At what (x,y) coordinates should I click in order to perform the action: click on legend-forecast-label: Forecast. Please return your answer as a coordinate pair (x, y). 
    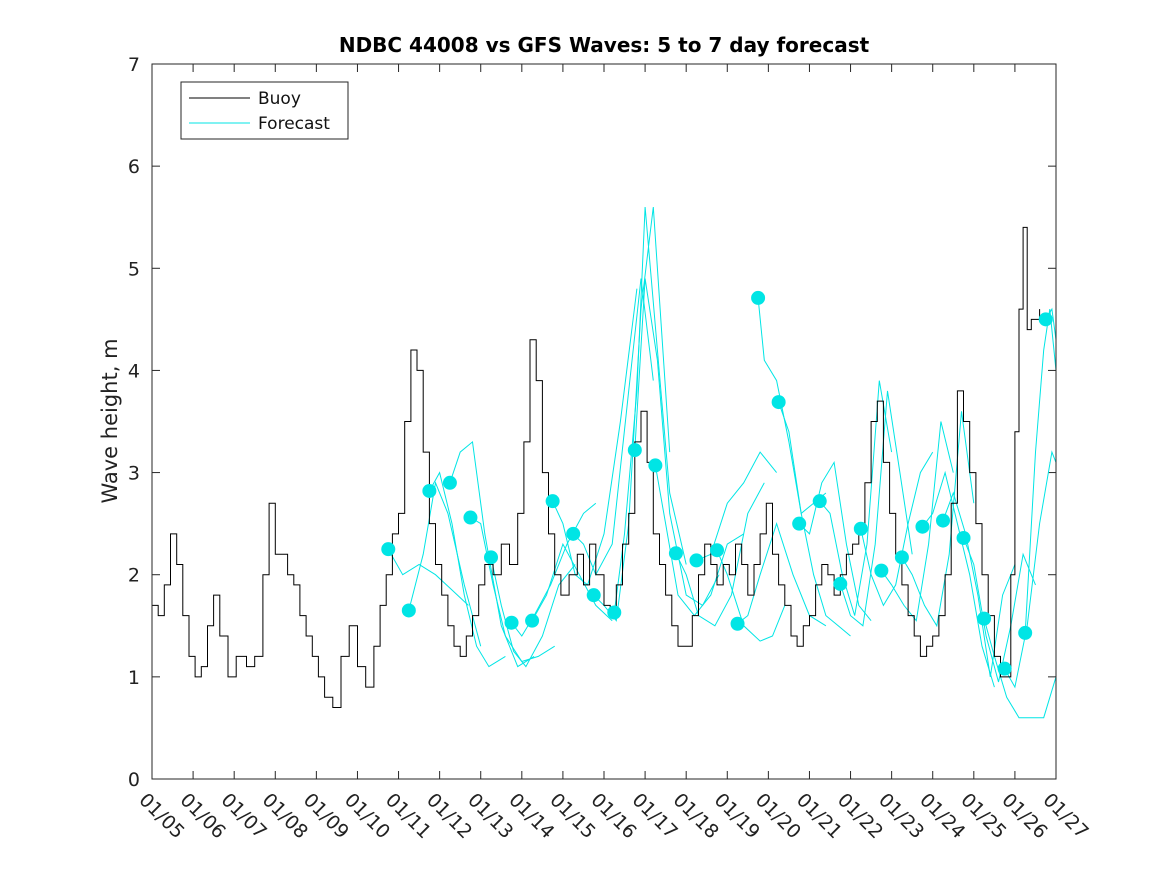
    Looking at the image, I should click on (294, 124).